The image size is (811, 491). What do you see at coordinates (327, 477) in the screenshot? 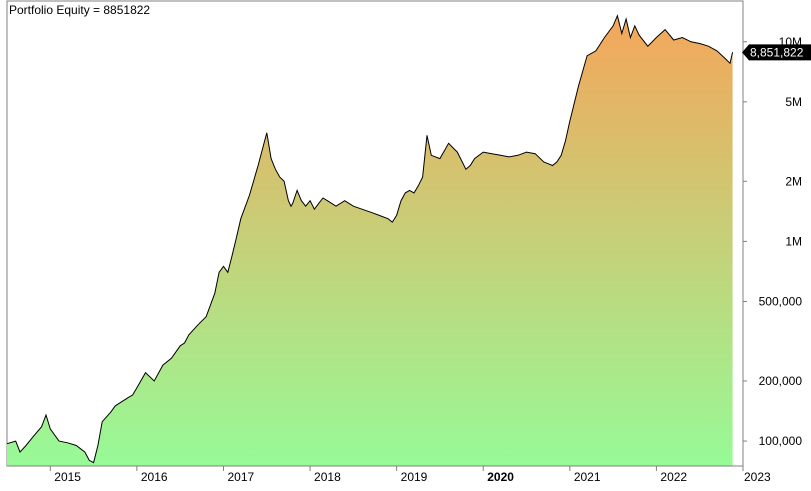
I see `x-tick-label: 2018` at bounding box center [327, 477].